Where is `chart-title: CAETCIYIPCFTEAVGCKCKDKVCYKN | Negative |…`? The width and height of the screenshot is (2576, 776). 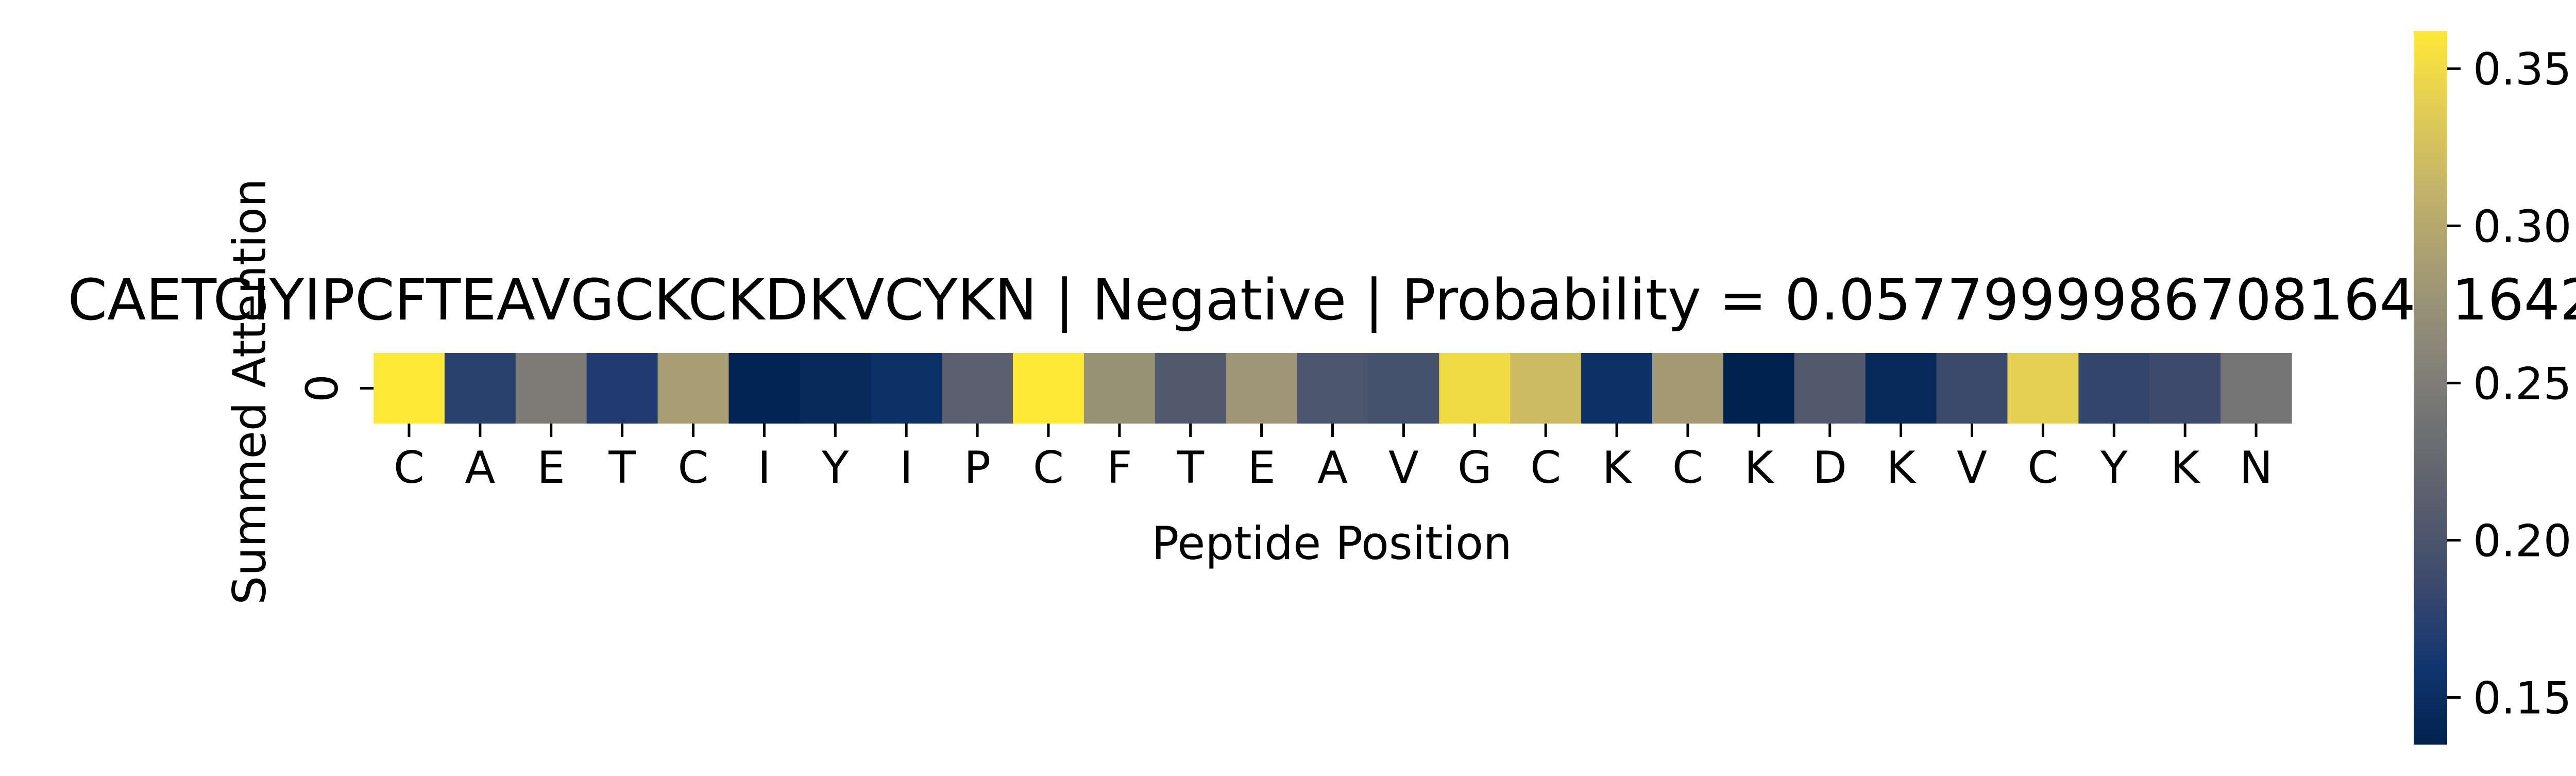 chart-title: CAETCIYIPCFTEAVGCKCKDKVCYKN | Negative |… is located at coordinates (1321, 300).